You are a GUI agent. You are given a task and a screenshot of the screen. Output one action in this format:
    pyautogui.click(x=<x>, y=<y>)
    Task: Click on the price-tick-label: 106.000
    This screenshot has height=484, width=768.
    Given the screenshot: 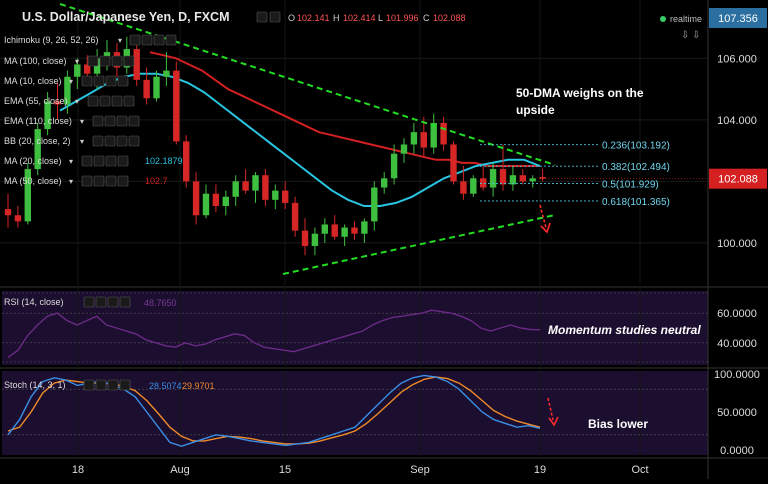 What is the action you would take?
    pyautogui.click(x=737, y=59)
    